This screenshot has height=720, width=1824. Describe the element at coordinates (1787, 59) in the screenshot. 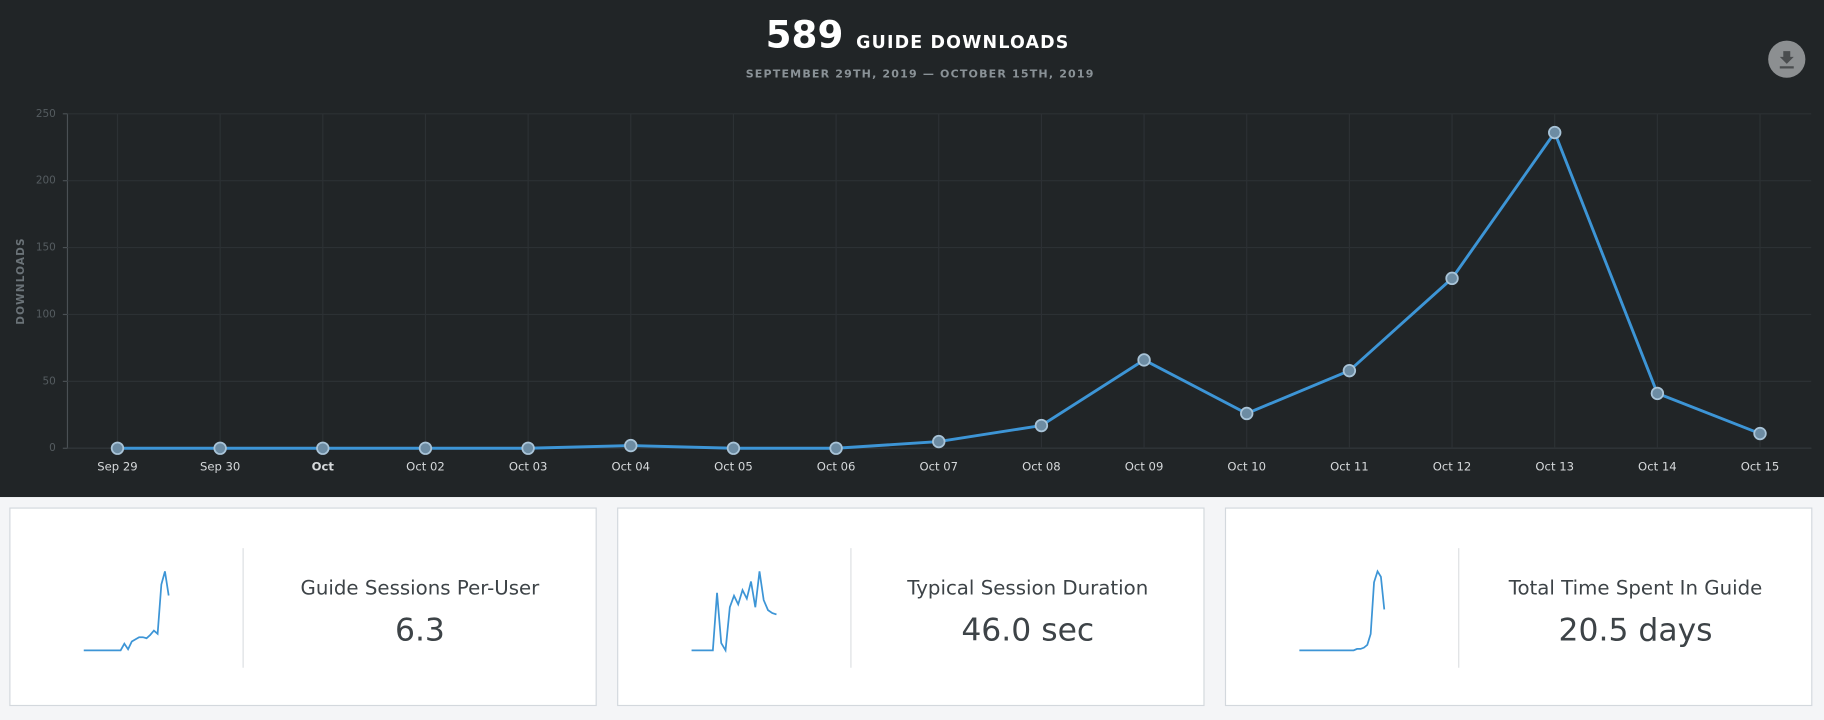

I see `download-button` at that location.